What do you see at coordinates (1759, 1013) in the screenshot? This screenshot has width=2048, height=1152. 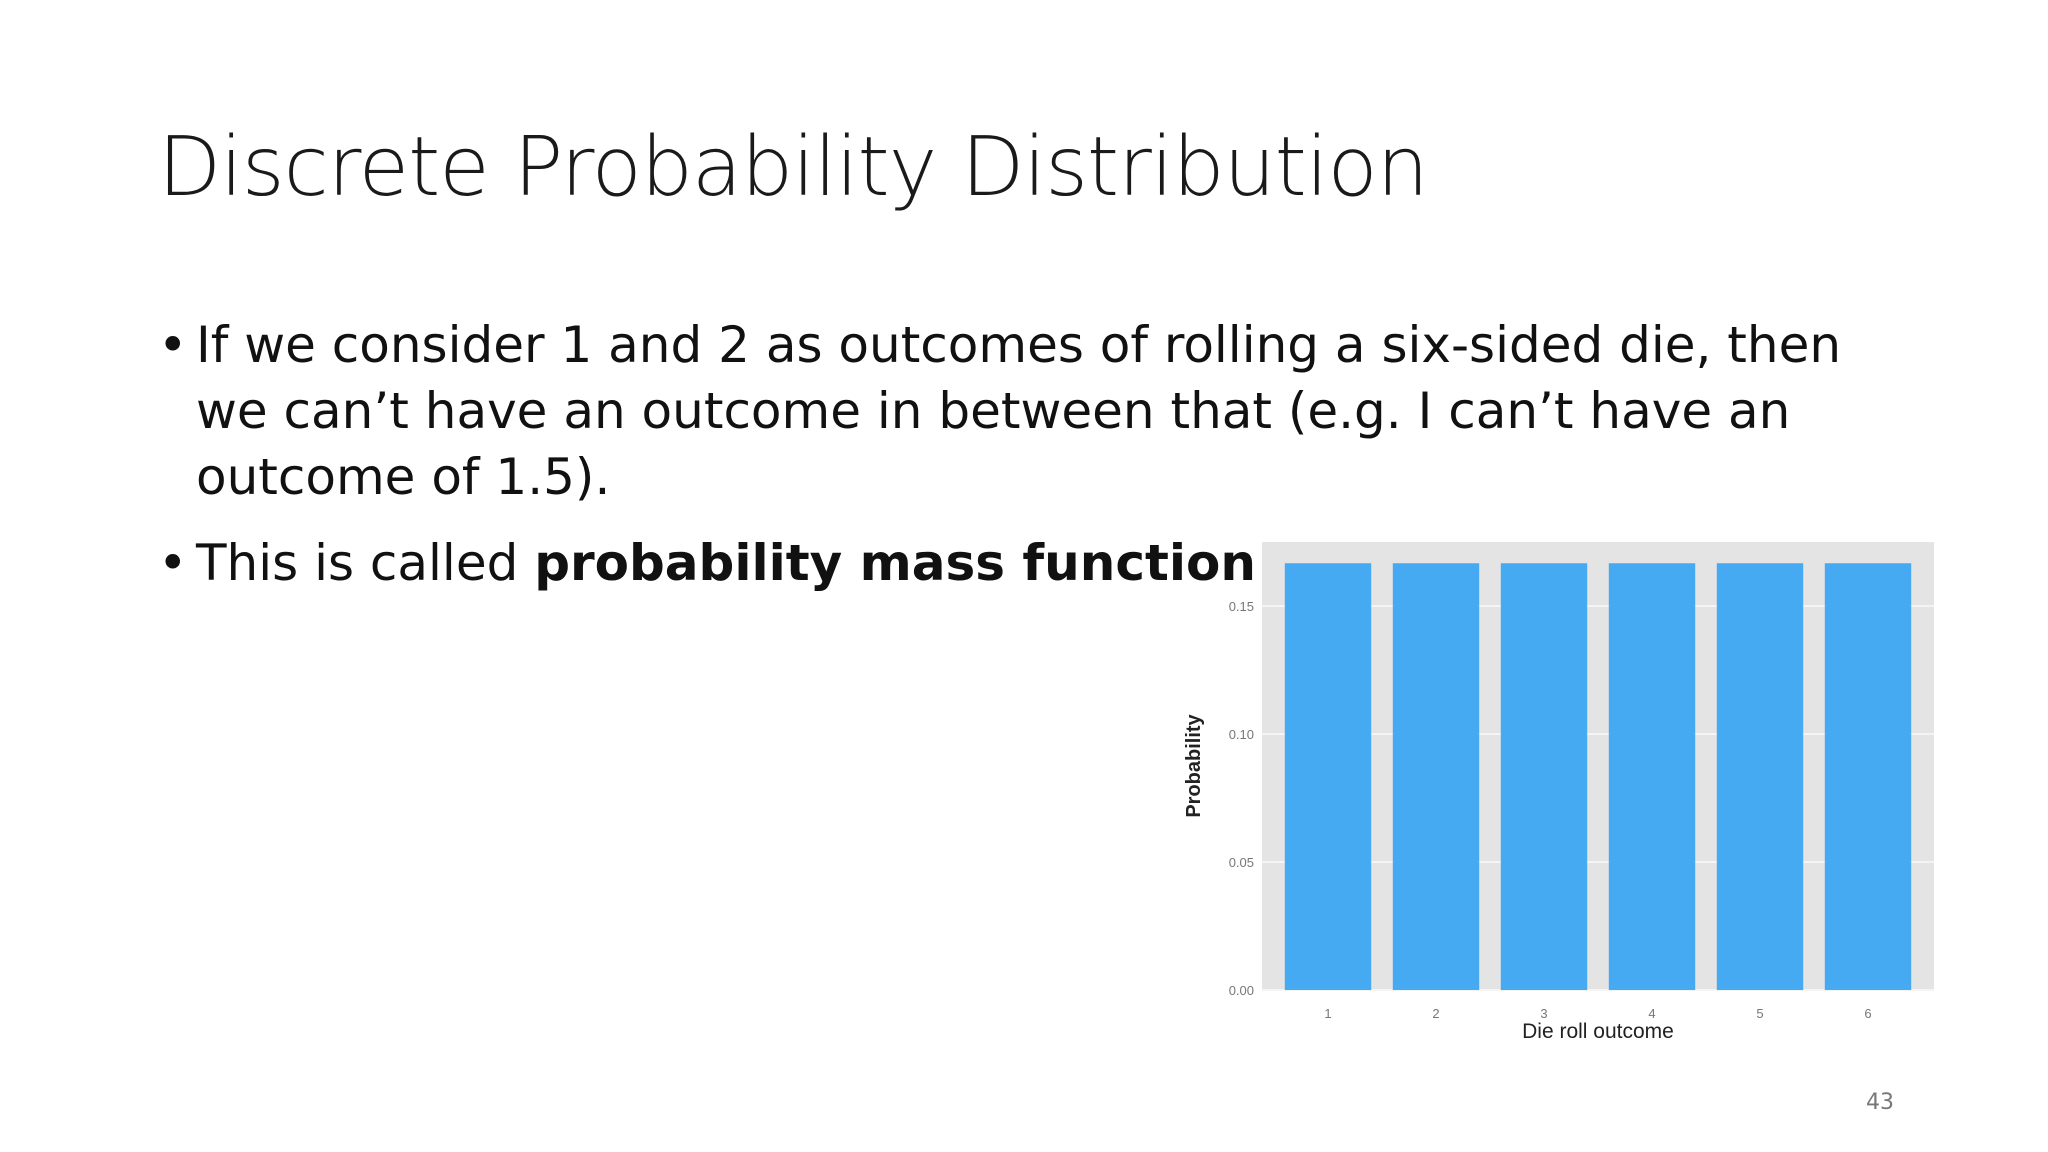 I see `chart-x-tick-label: 5` at bounding box center [1759, 1013].